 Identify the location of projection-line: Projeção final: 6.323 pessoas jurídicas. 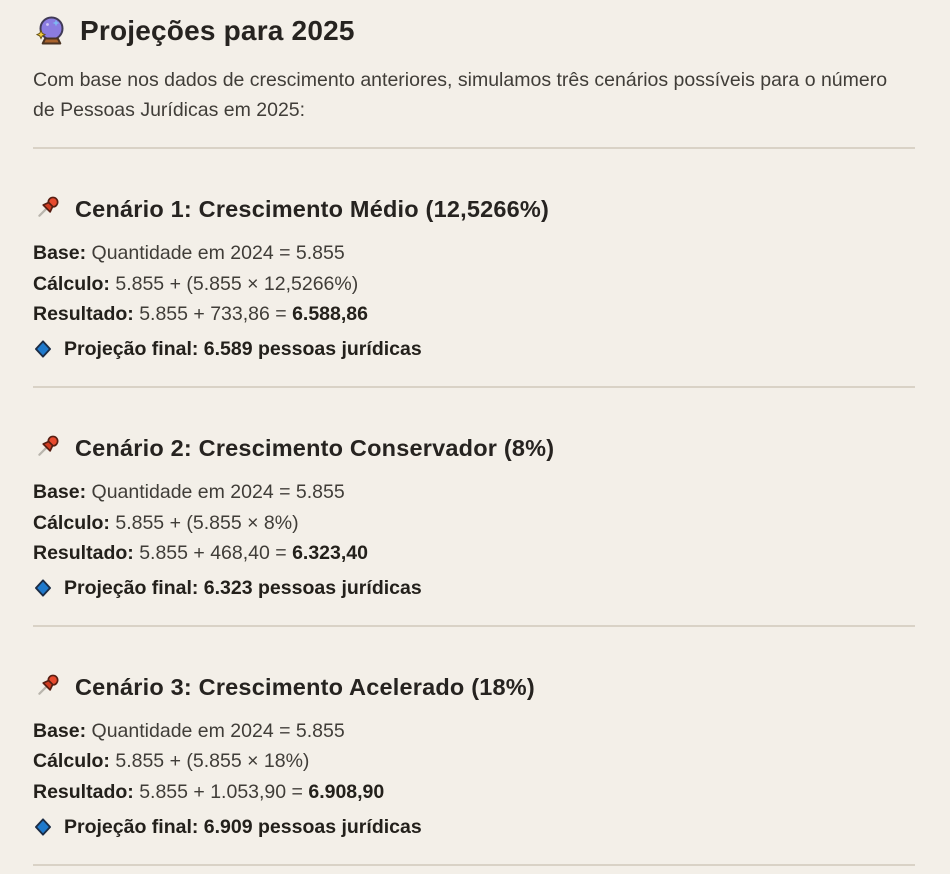
(474, 588).